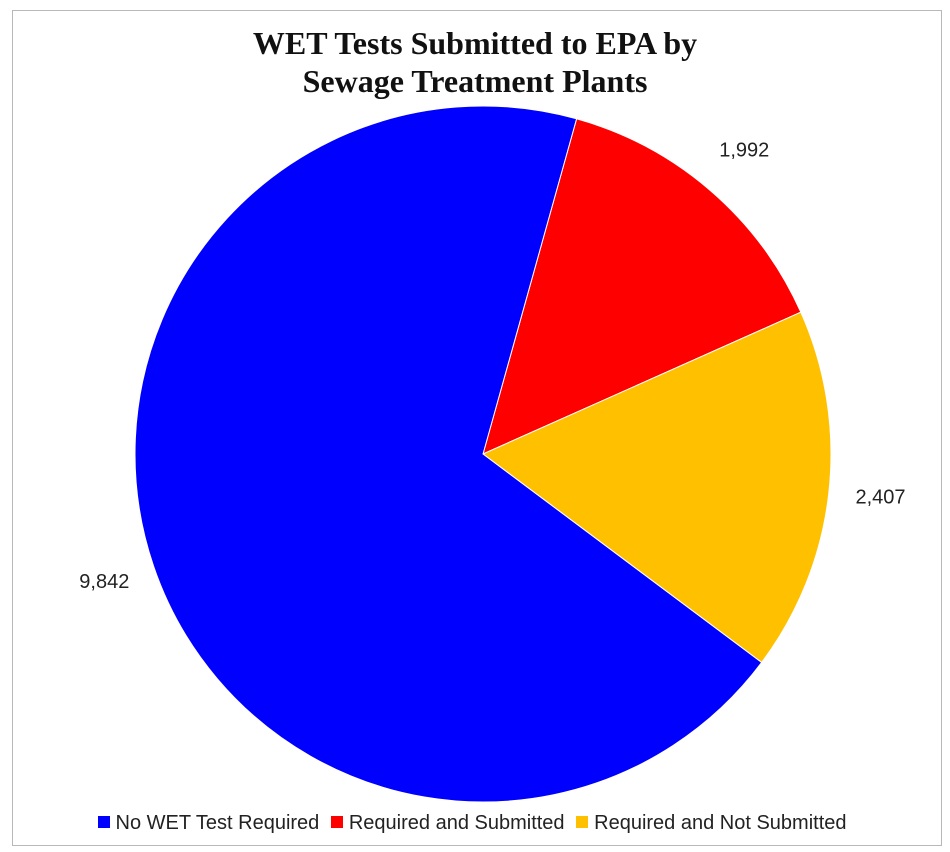  I want to click on legend-swatch-required-and-not-submitted, so click(582, 822).